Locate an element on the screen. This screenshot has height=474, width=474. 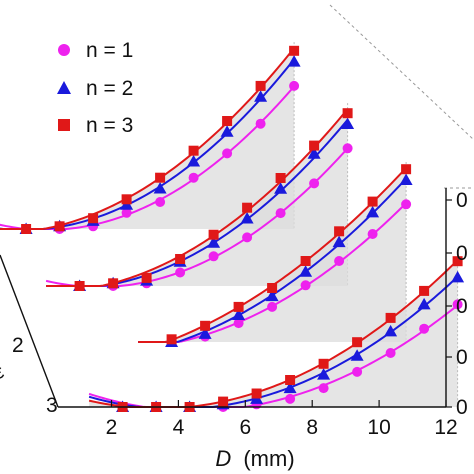
y-tick-label: 3 is located at coordinates (52, 405).